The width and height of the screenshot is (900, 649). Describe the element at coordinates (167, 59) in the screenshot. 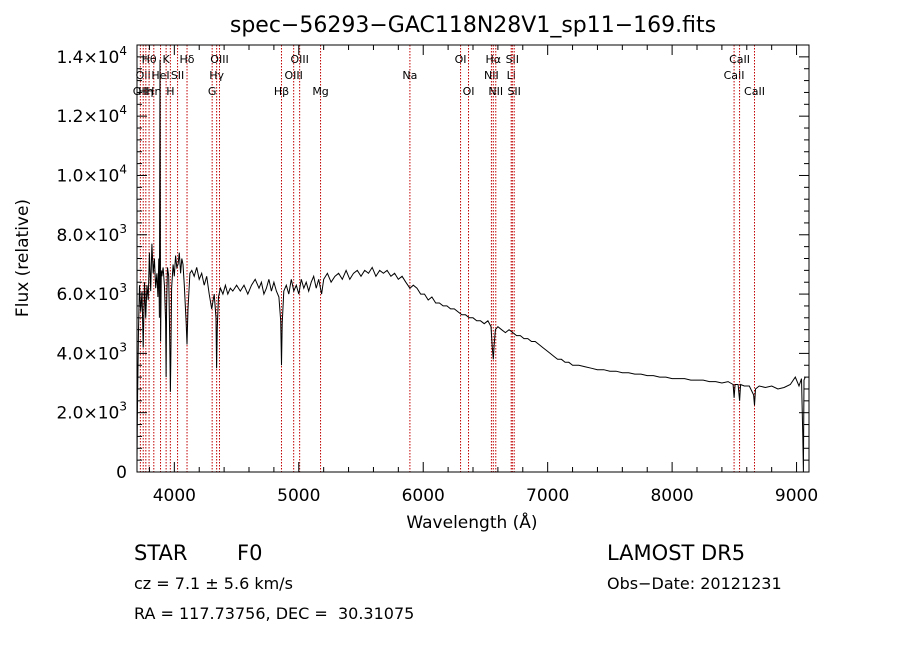

I see `line-marker-label: K` at that location.